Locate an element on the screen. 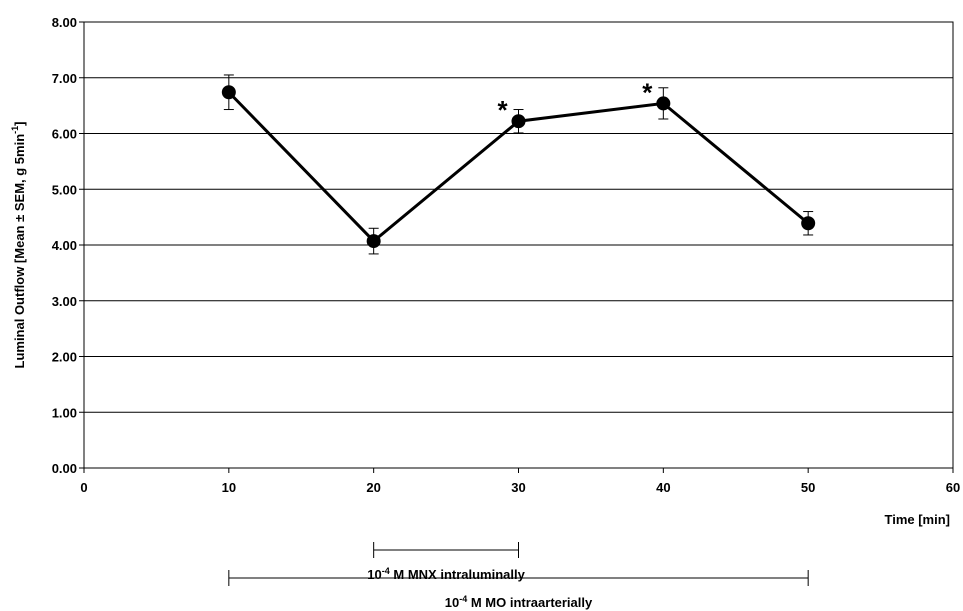 The height and width of the screenshot is (611, 963). y-tick-label: 0.00 is located at coordinates (64, 468).